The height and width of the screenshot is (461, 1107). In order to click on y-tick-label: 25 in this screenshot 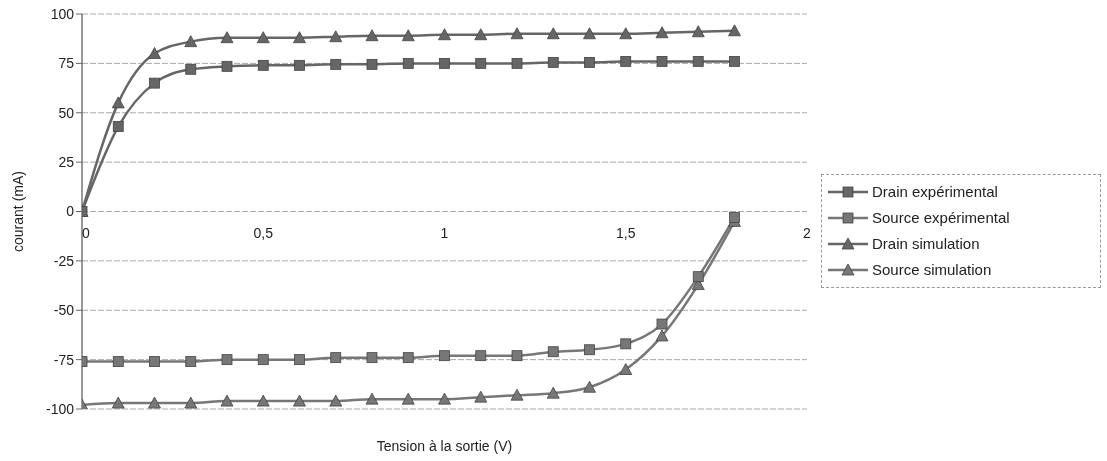, I will do `click(66, 162)`.